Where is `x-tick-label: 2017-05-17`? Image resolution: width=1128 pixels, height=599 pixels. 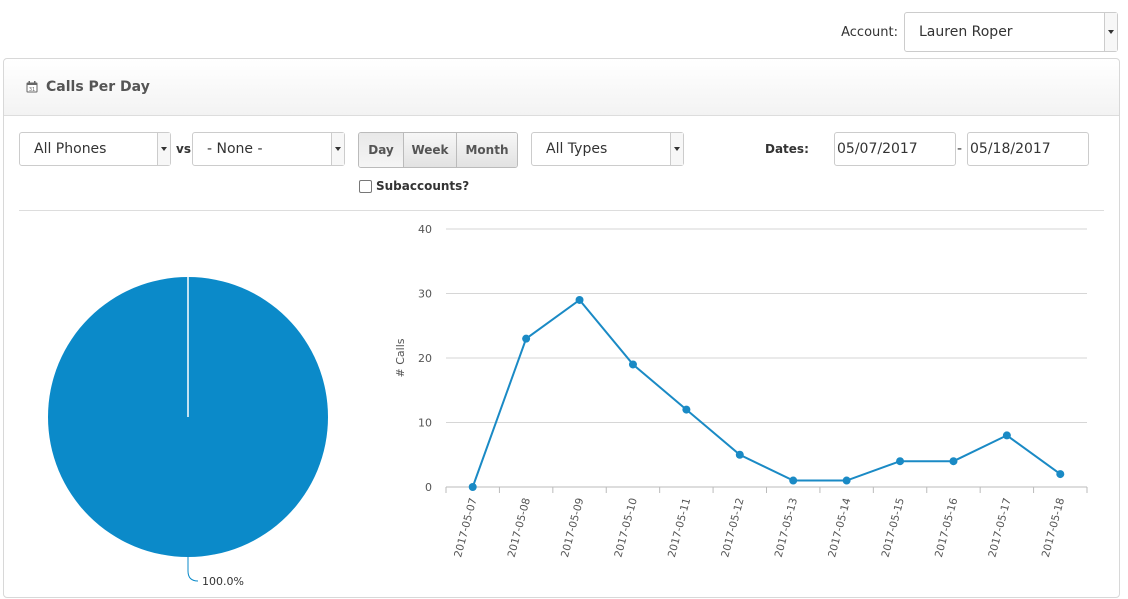
x-tick-label: 2017-05-17 is located at coordinates (999, 528).